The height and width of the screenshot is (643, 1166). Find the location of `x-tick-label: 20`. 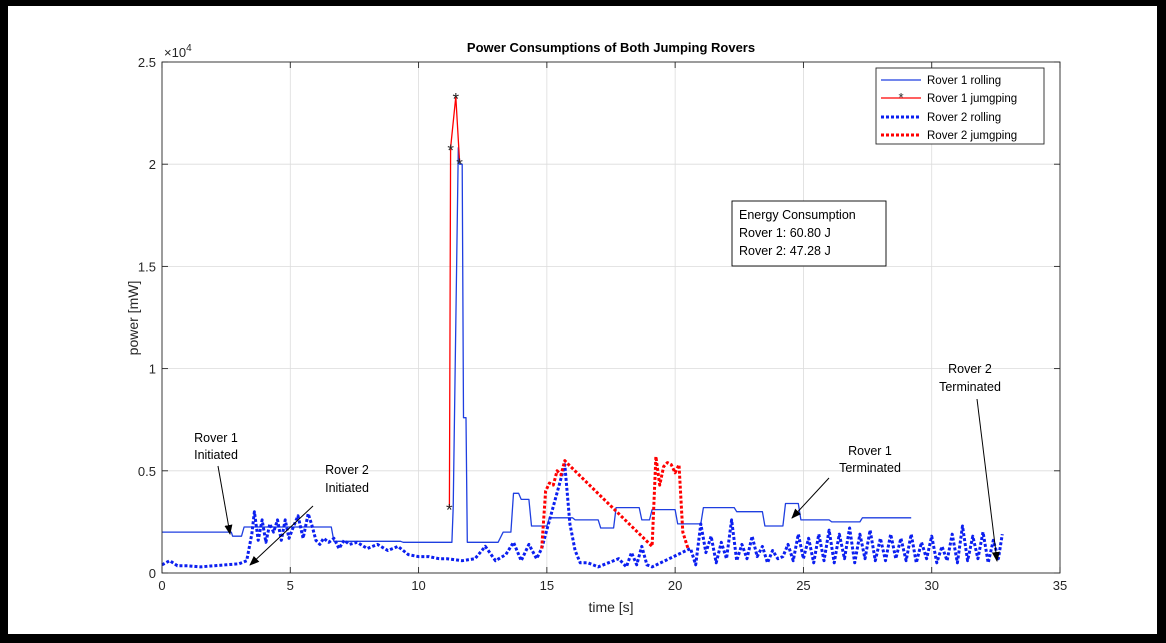

x-tick-label: 20 is located at coordinates (675, 585).